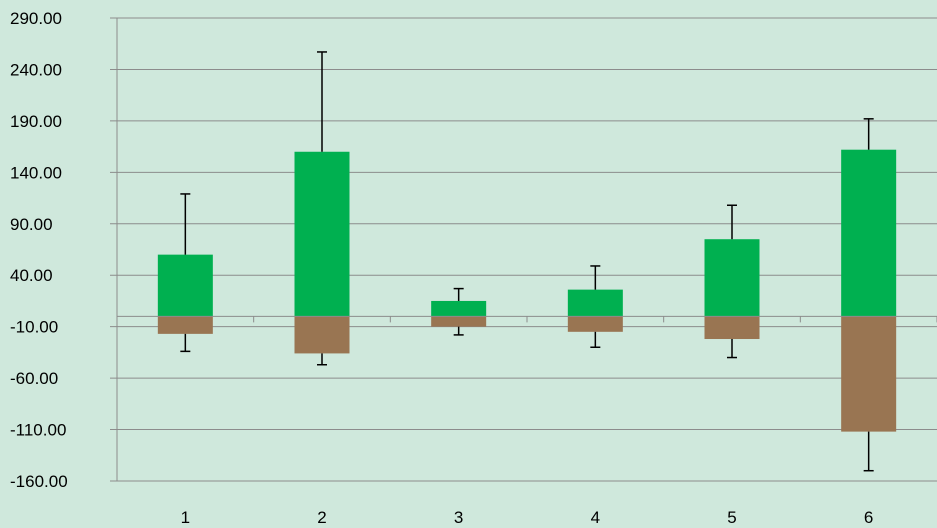 The width and height of the screenshot is (937, 528). I want to click on y-tick-label: 40.00, so click(31, 275).